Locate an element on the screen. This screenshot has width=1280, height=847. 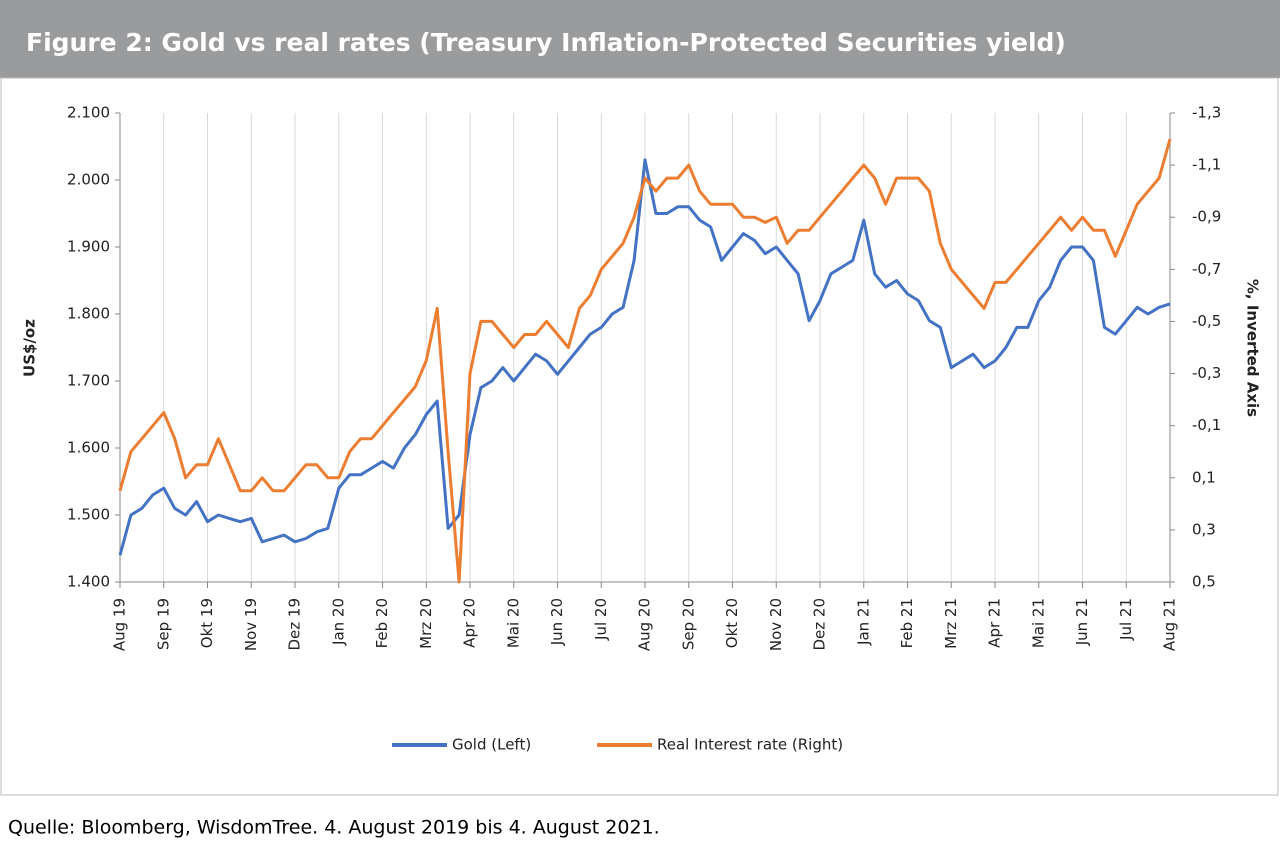
y2-axis-label: %, Inverted Axis is located at coordinates (1253, 348).